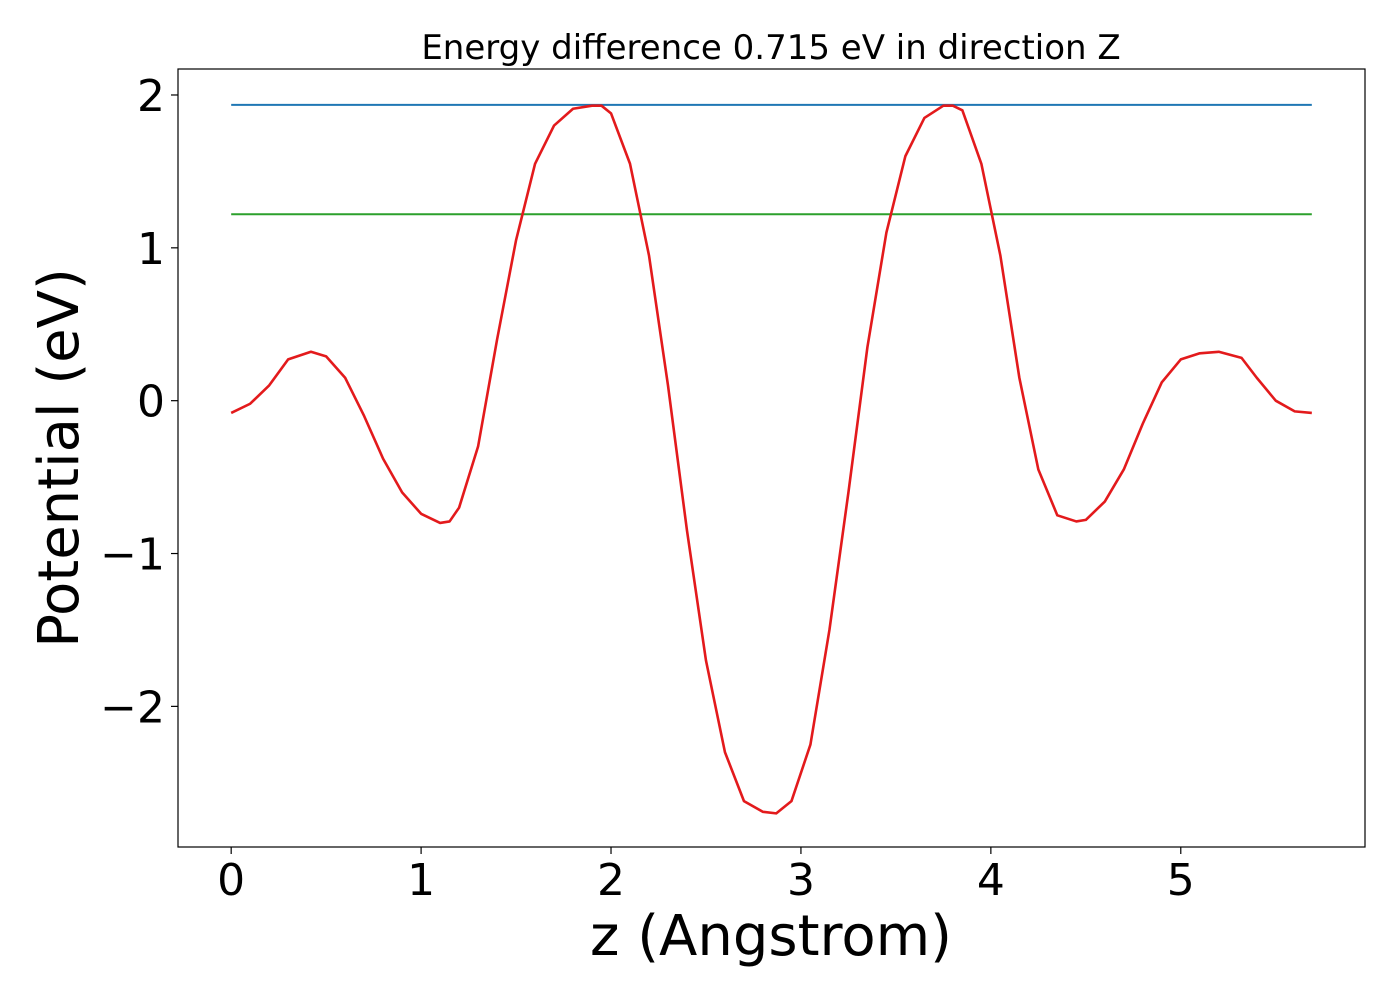  Describe the element at coordinates (771, 936) in the screenshot. I see `x-axis-label: z (Angstrom)` at that location.